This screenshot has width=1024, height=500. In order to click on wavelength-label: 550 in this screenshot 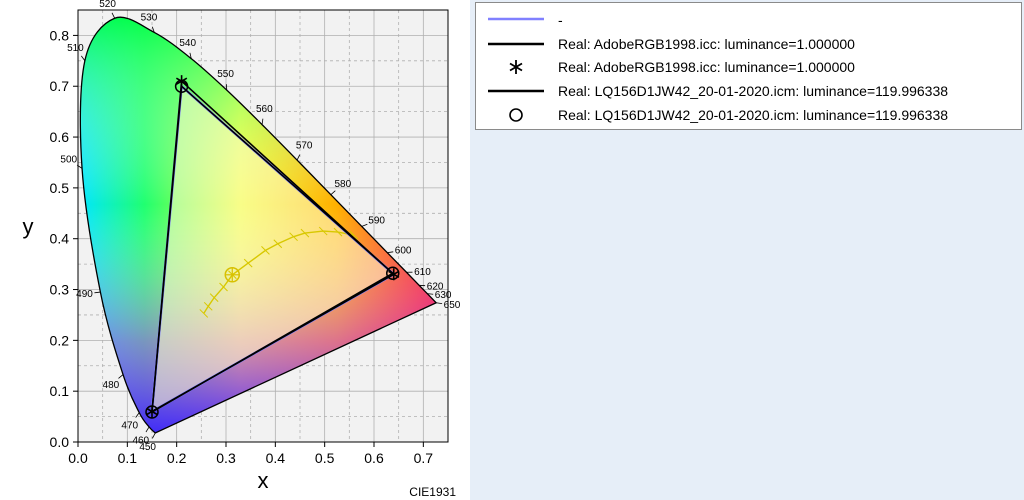, I will do `click(225, 74)`.